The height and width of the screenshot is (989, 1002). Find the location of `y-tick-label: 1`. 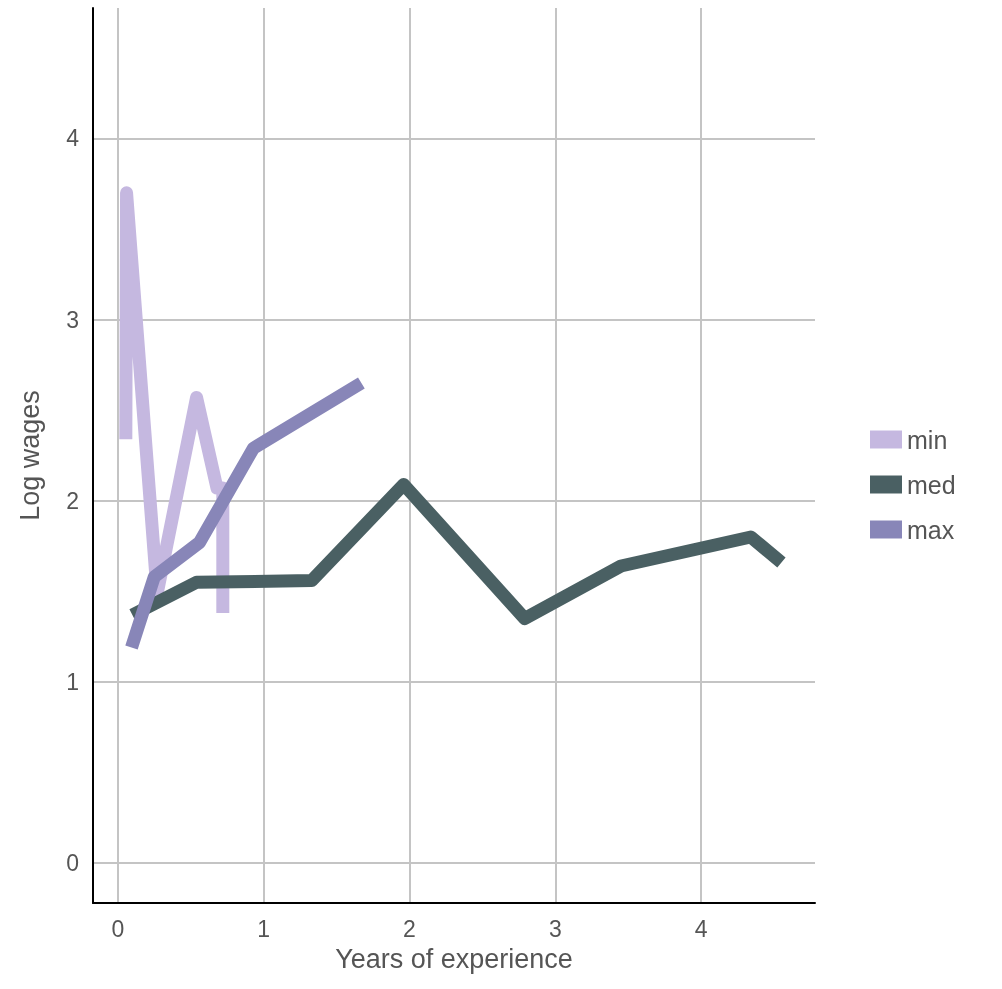

y-tick-label: 1 is located at coordinates (72, 681).